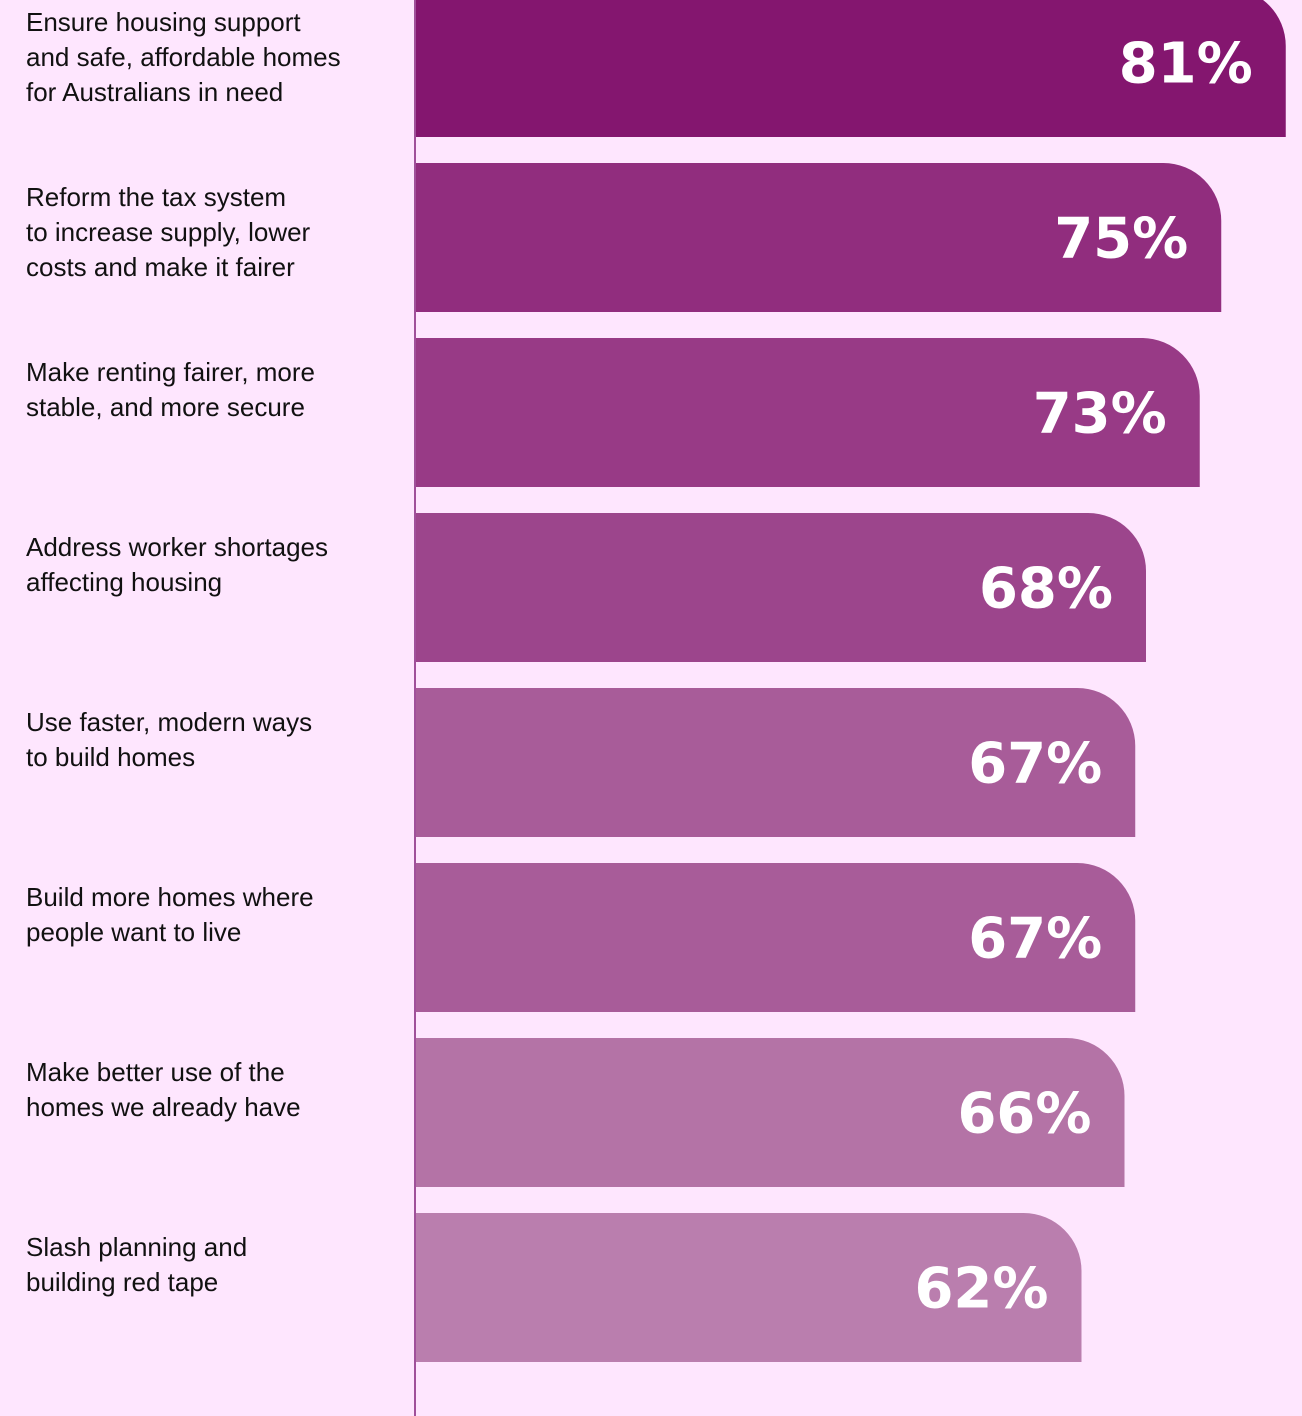 This screenshot has height=1416, width=1302. What do you see at coordinates (156, 197) in the screenshot?
I see `category-label-line: Reform the tax system` at bounding box center [156, 197].